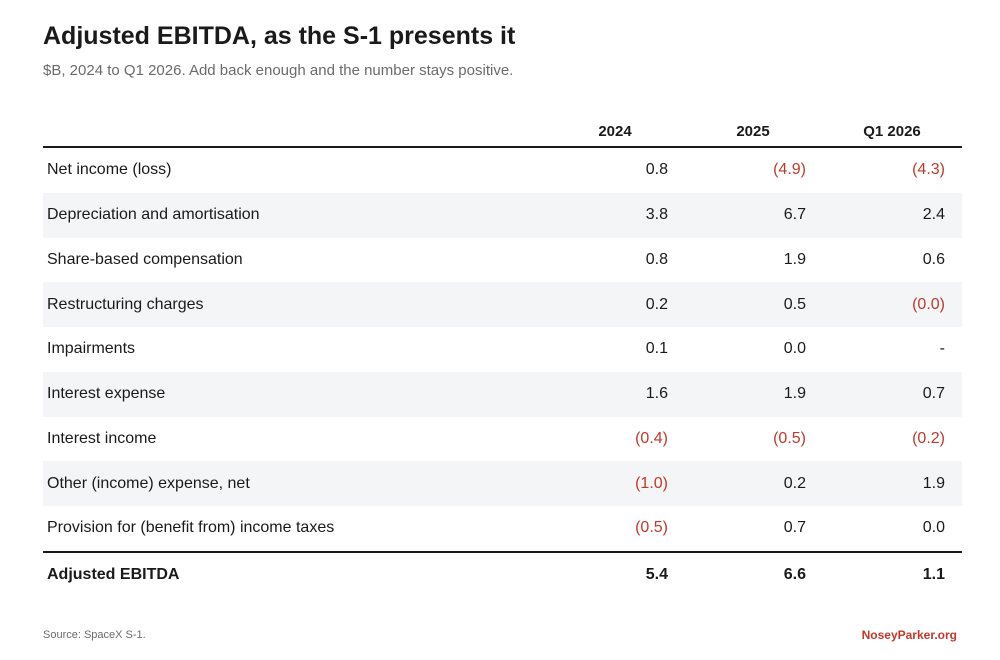 The image size is (1000, 660). Describe the element at coordinates (113, 574) in the screenshot. I see `total-label: Adjusted EBITDA` at that location.